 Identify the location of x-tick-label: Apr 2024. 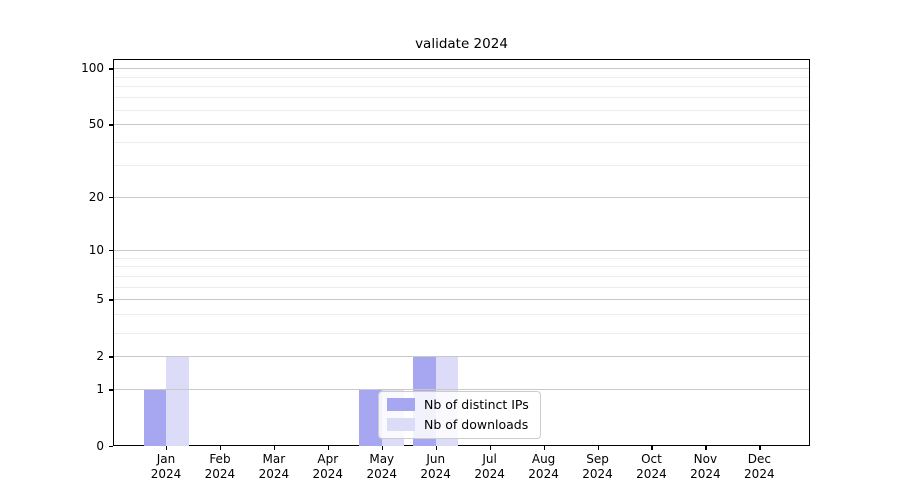
(328, 467).